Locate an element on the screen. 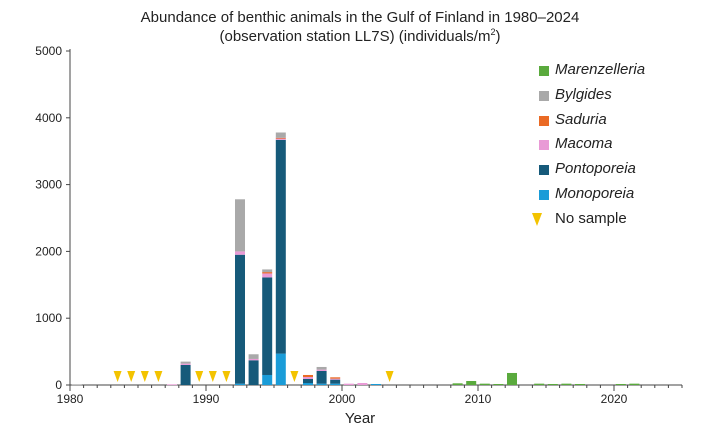  bar-pontoporeia-1998 is located at coordinates (321, 377).